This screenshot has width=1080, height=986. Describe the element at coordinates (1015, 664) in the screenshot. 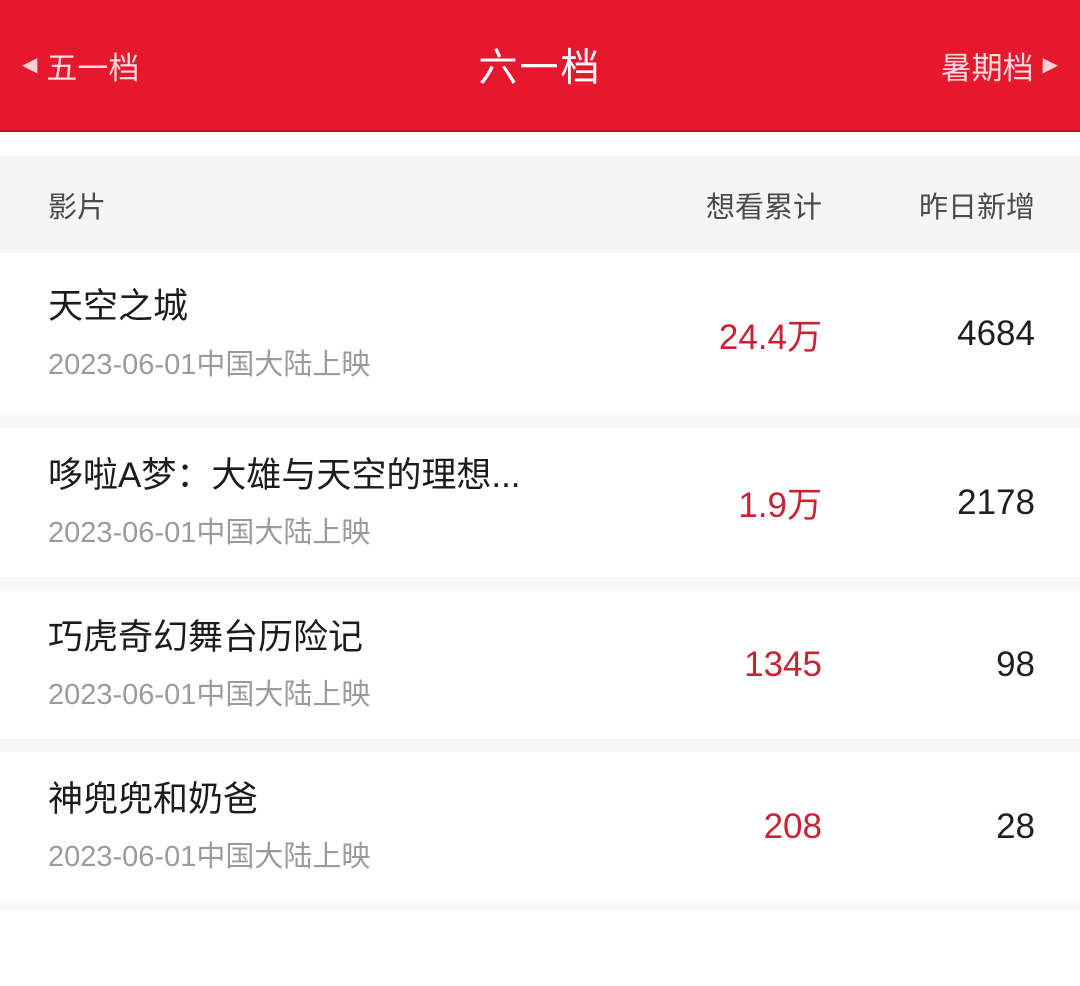

I see `yesterday-new-count: 98` at that location.